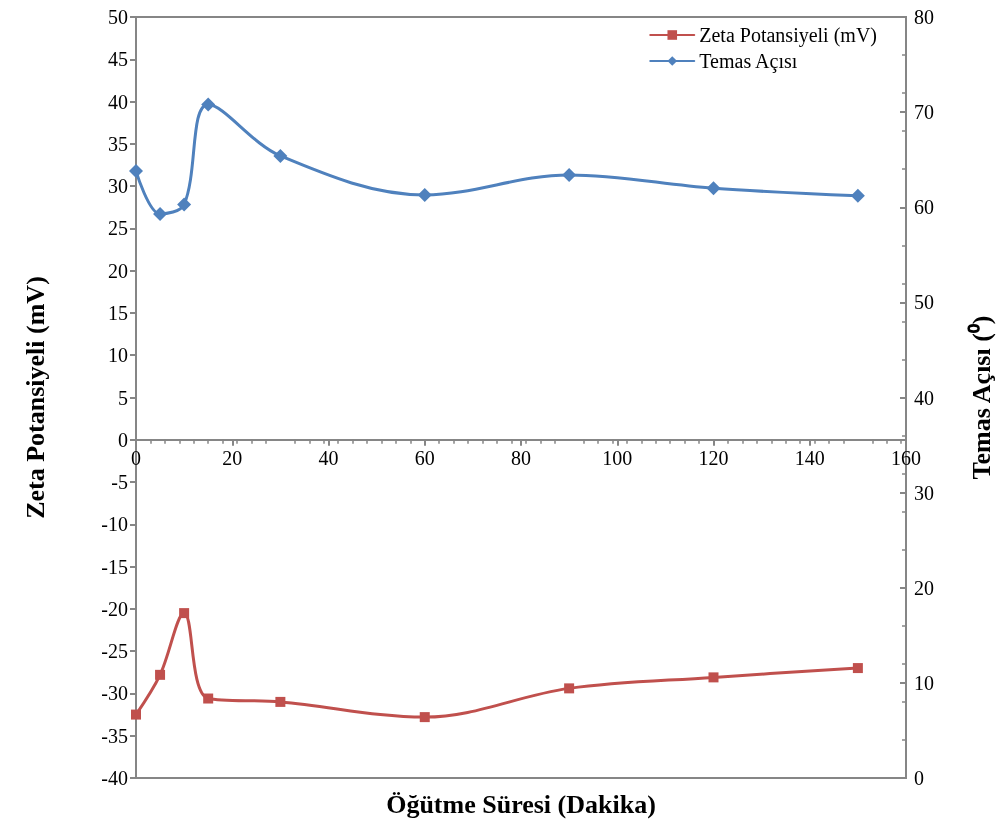 This screenshot has height=837, width=1002. Describe the element at coordinates (118, 101) in the screenshot. I see `y-tick-label: 40` at that location.